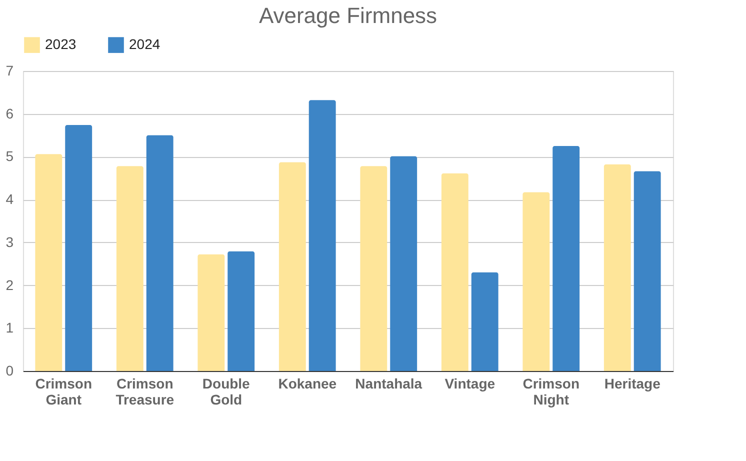  I want to click on legend-label: 2023, so click(60, 44).